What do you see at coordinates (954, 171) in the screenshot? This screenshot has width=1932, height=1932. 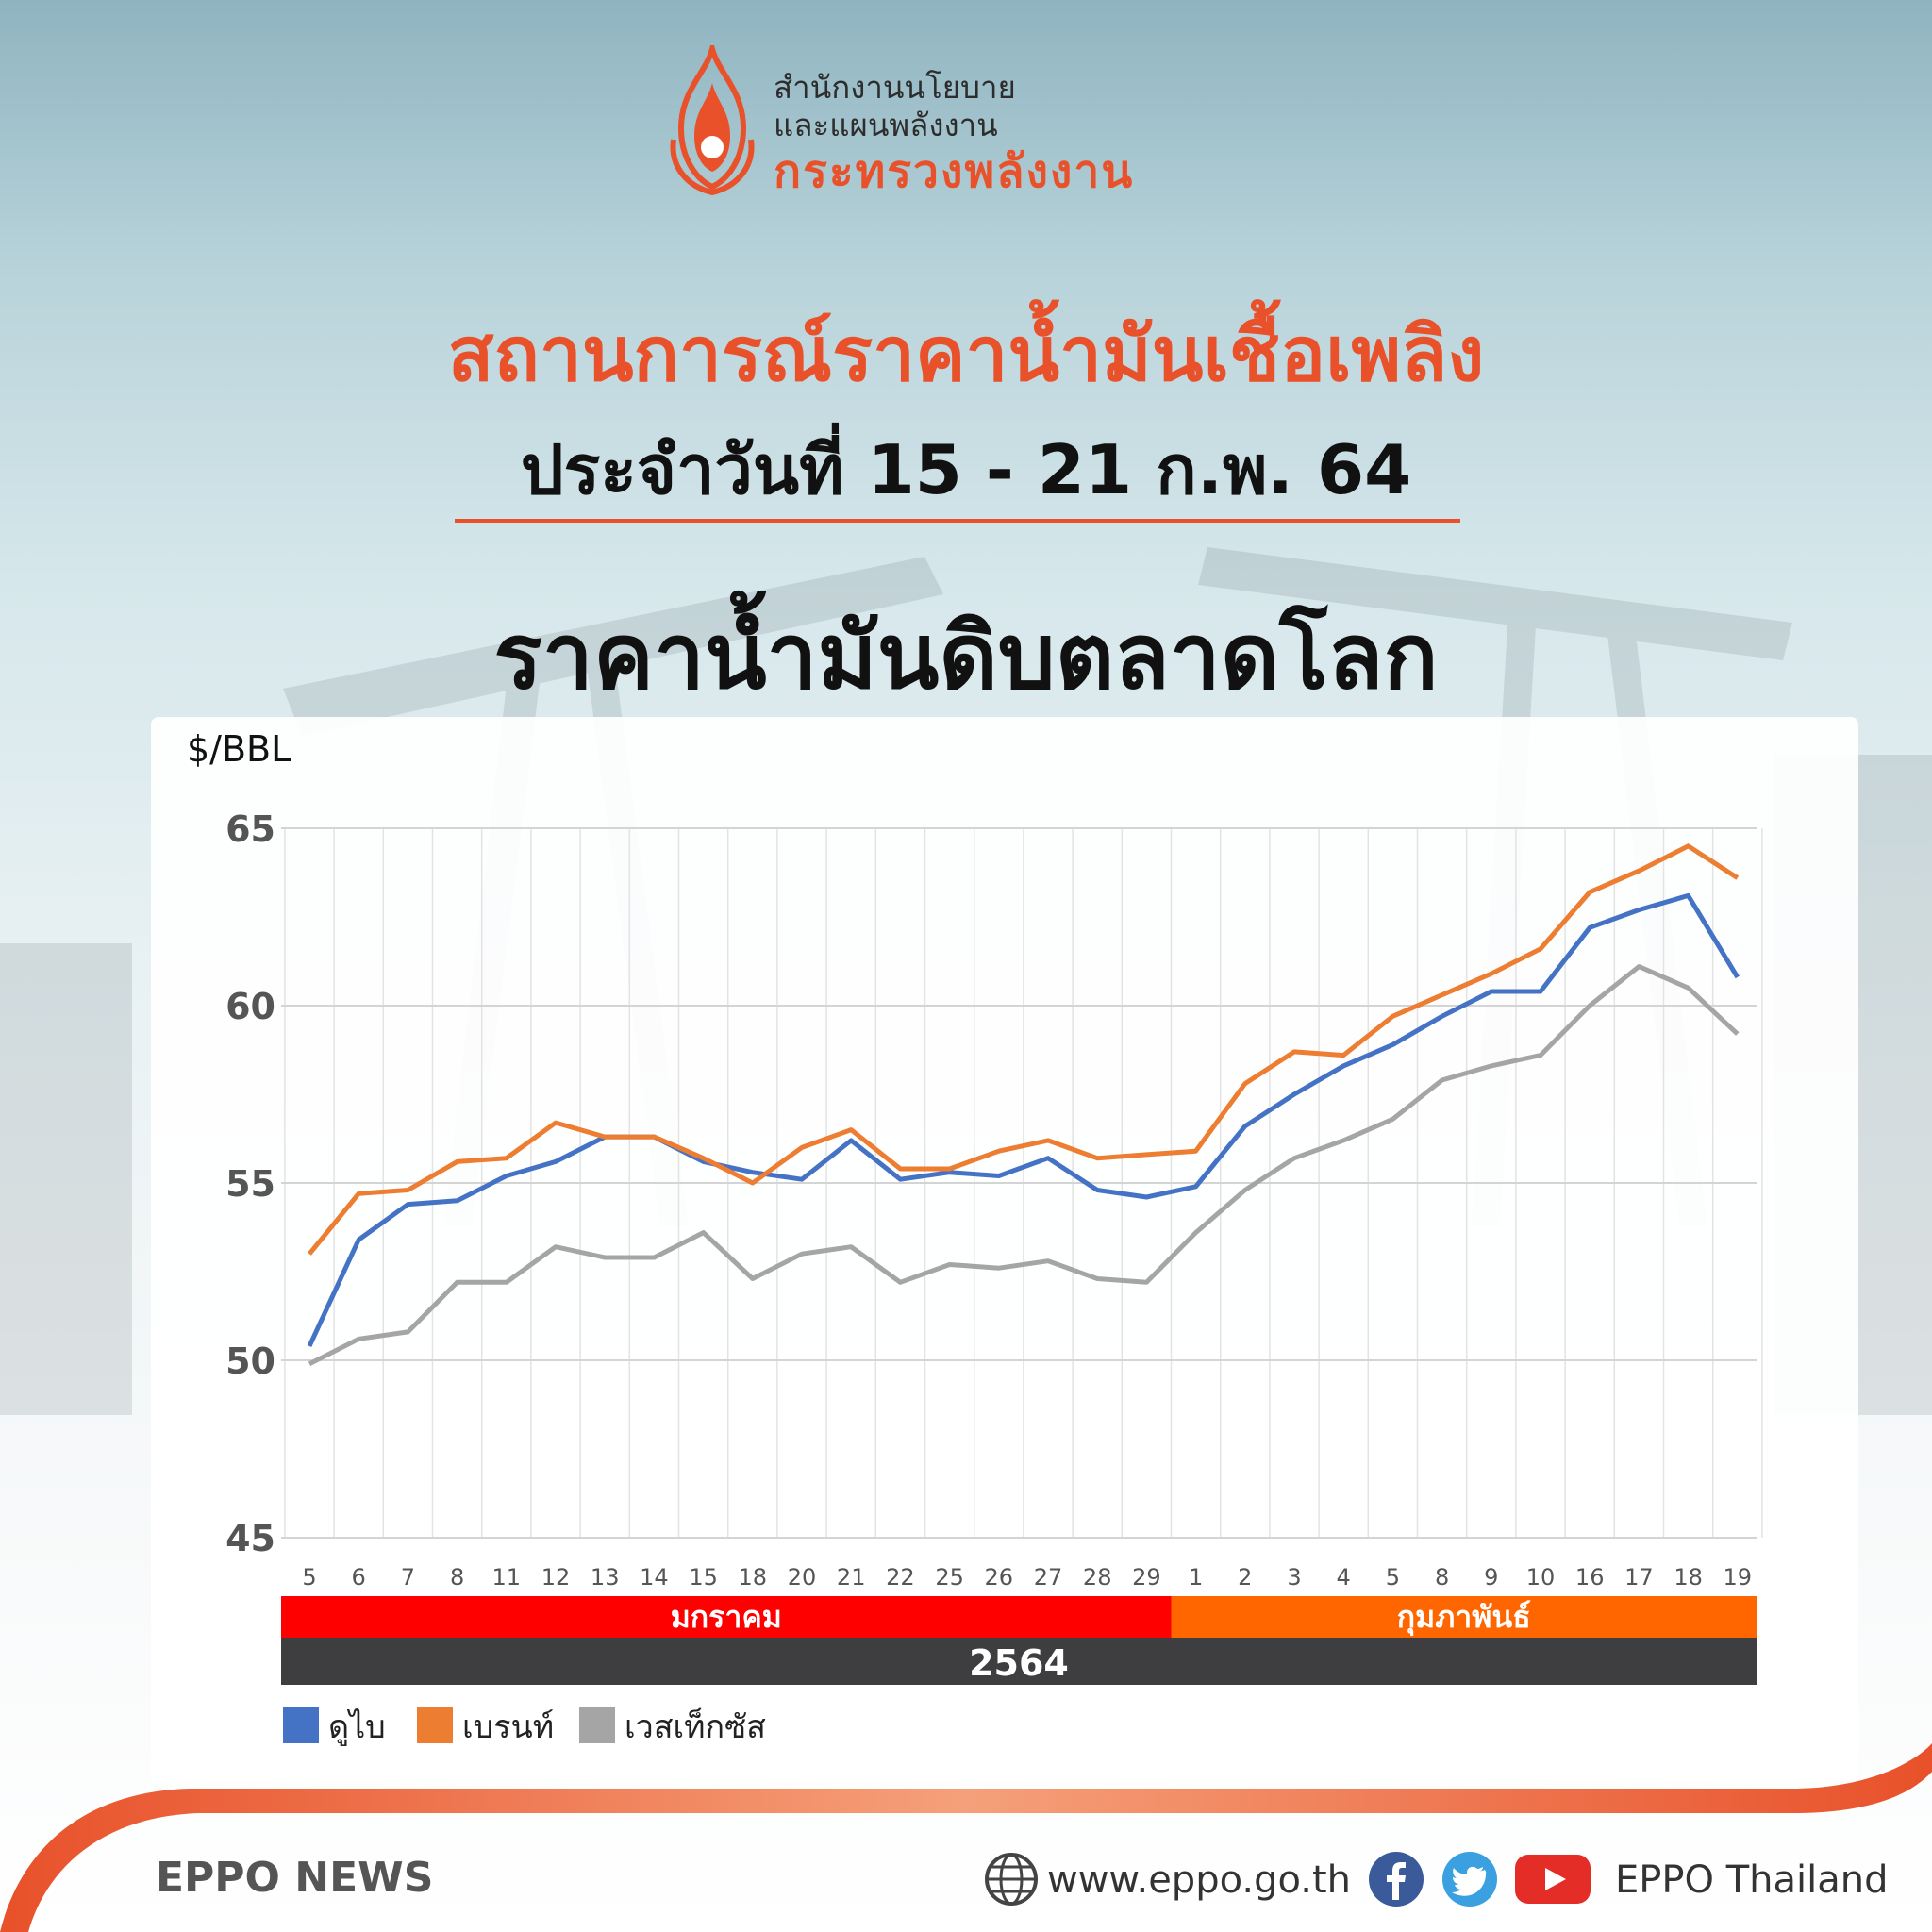 I see `logo-line-3: กระทรวงพลังงาน` at bounding box center [954, 171].